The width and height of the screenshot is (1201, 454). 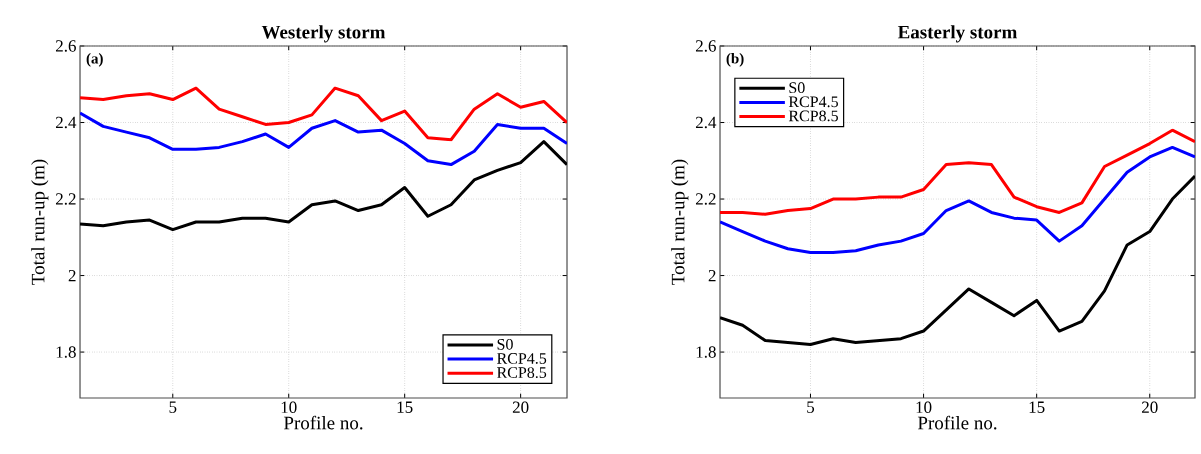 I want to click on chart-title: Easterly storm, so click(x=957, y=34).